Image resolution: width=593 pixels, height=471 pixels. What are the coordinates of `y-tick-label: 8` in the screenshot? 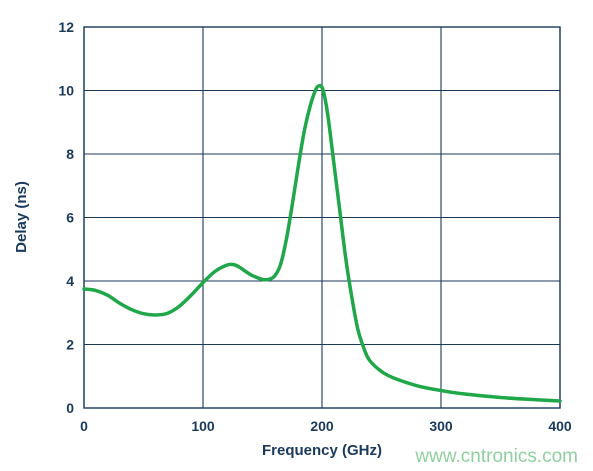 It's located at (70, 154).